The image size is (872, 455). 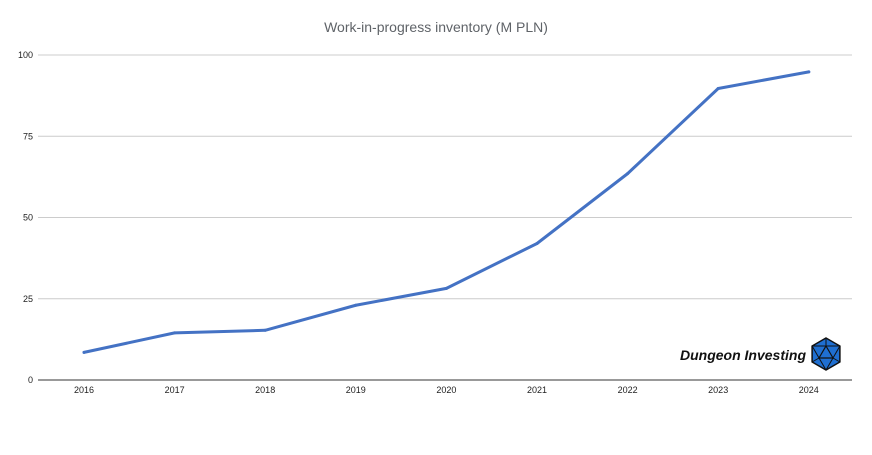 What do you see at coordinates (265, 390) in the screenshot?
I see `x-tick-label: 2018` at bounding box center [265, 390].